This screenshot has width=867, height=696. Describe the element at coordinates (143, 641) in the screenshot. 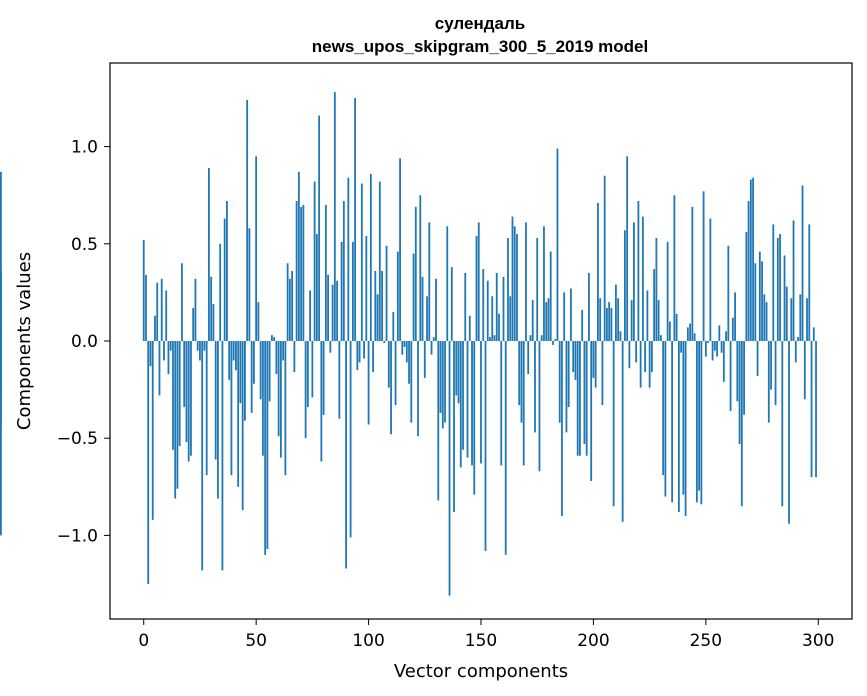

I see `x-tick-label: 0` at that location.